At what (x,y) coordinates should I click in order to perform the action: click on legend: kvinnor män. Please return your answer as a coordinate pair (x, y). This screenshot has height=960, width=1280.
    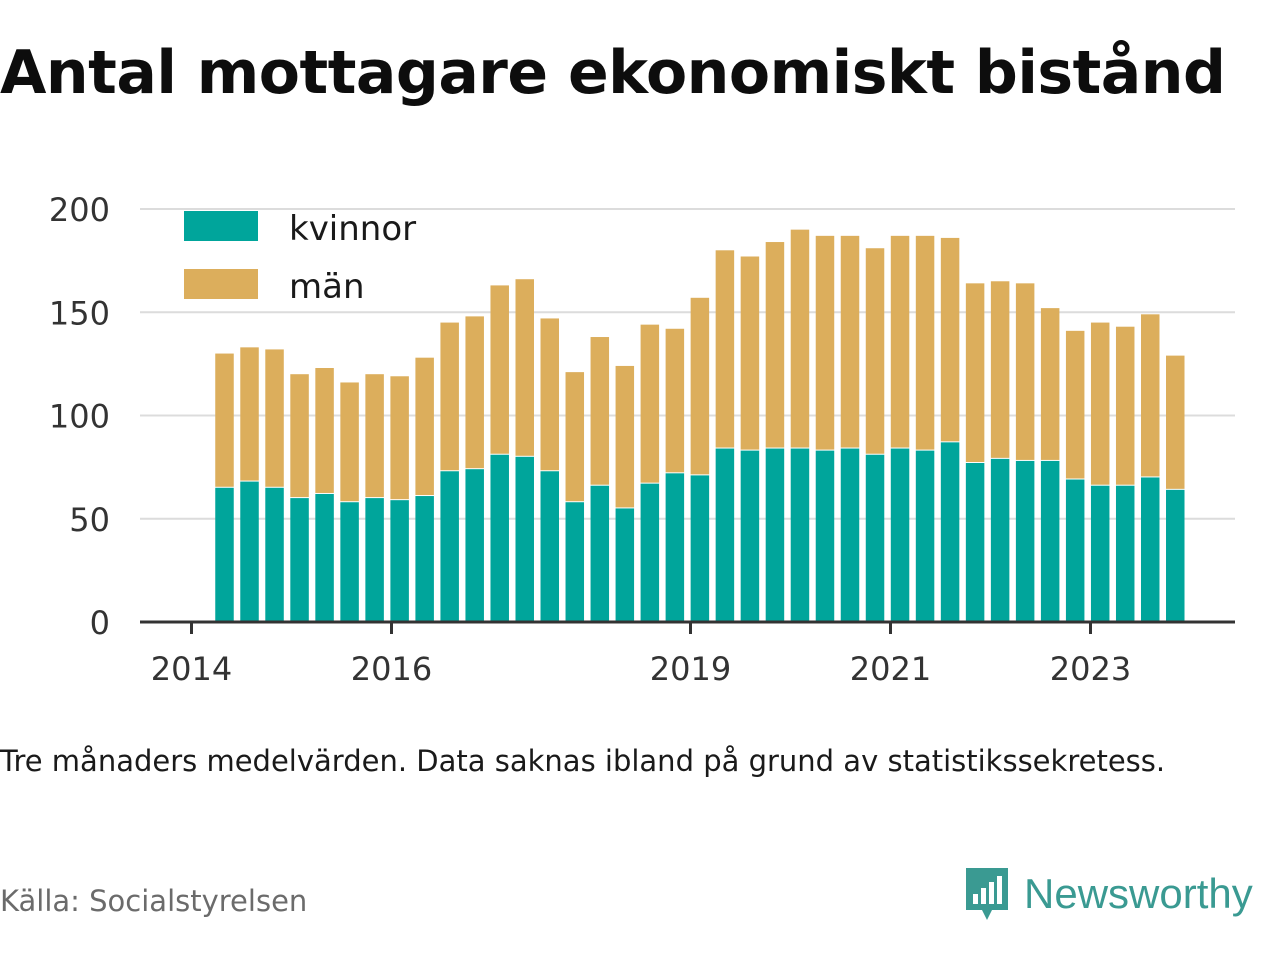
    Looking at the image, I should click on (300, 258).